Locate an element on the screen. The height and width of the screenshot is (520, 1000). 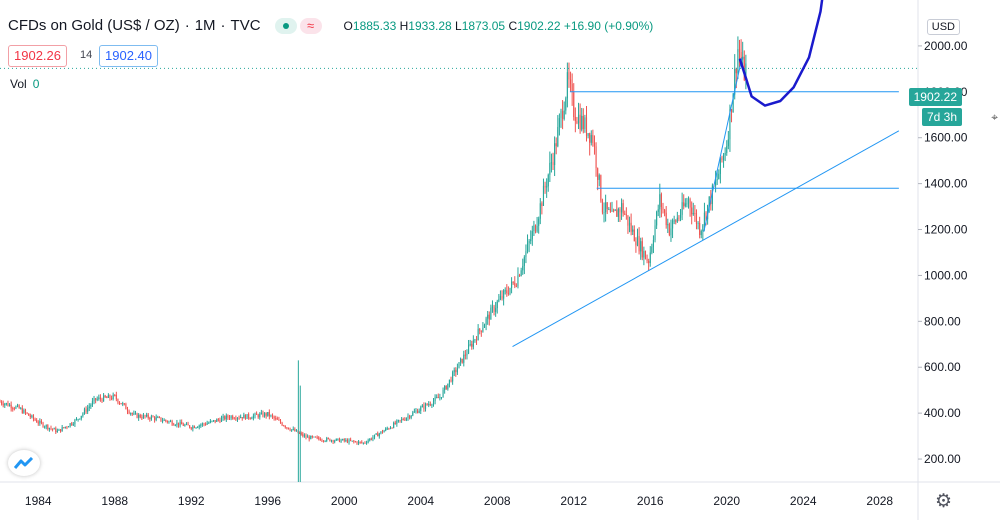
y-tick-label: 800.00 is located at coordinates (942, 321).